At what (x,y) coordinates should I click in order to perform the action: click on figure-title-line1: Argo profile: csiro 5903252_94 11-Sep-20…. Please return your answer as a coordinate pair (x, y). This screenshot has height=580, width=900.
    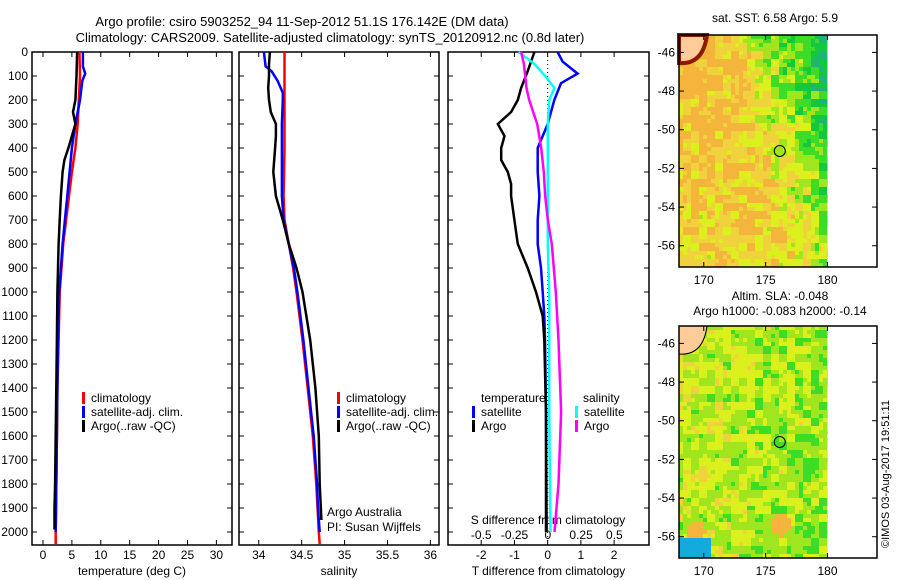
    Looking at the image, I should click on (301, 21).